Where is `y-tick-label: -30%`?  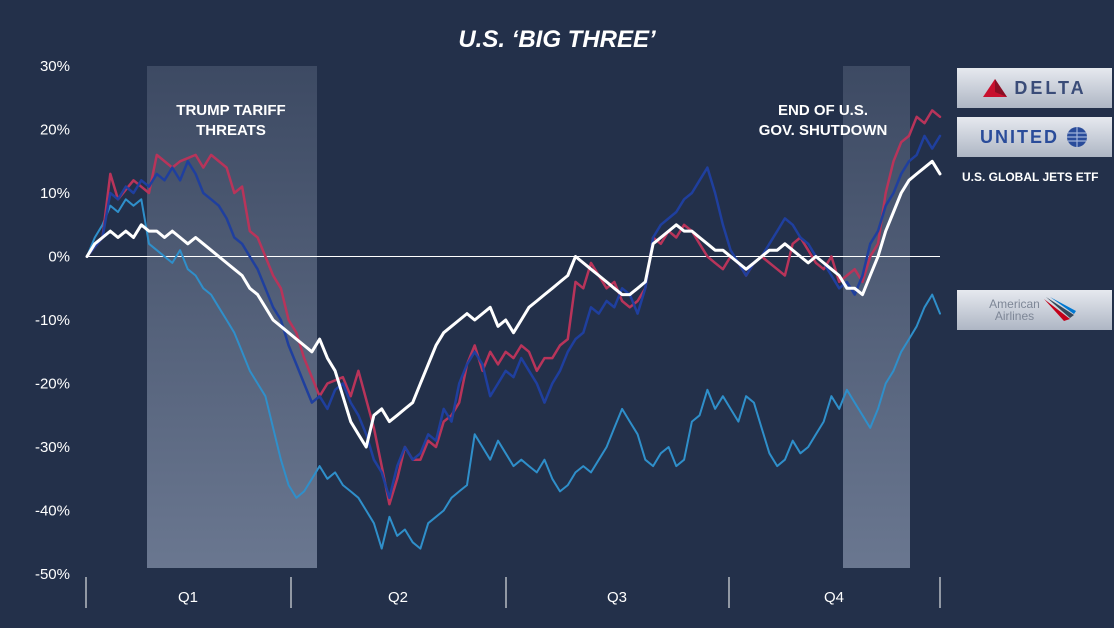
y-tick-label: -30% is located at coordinates (52, 447).